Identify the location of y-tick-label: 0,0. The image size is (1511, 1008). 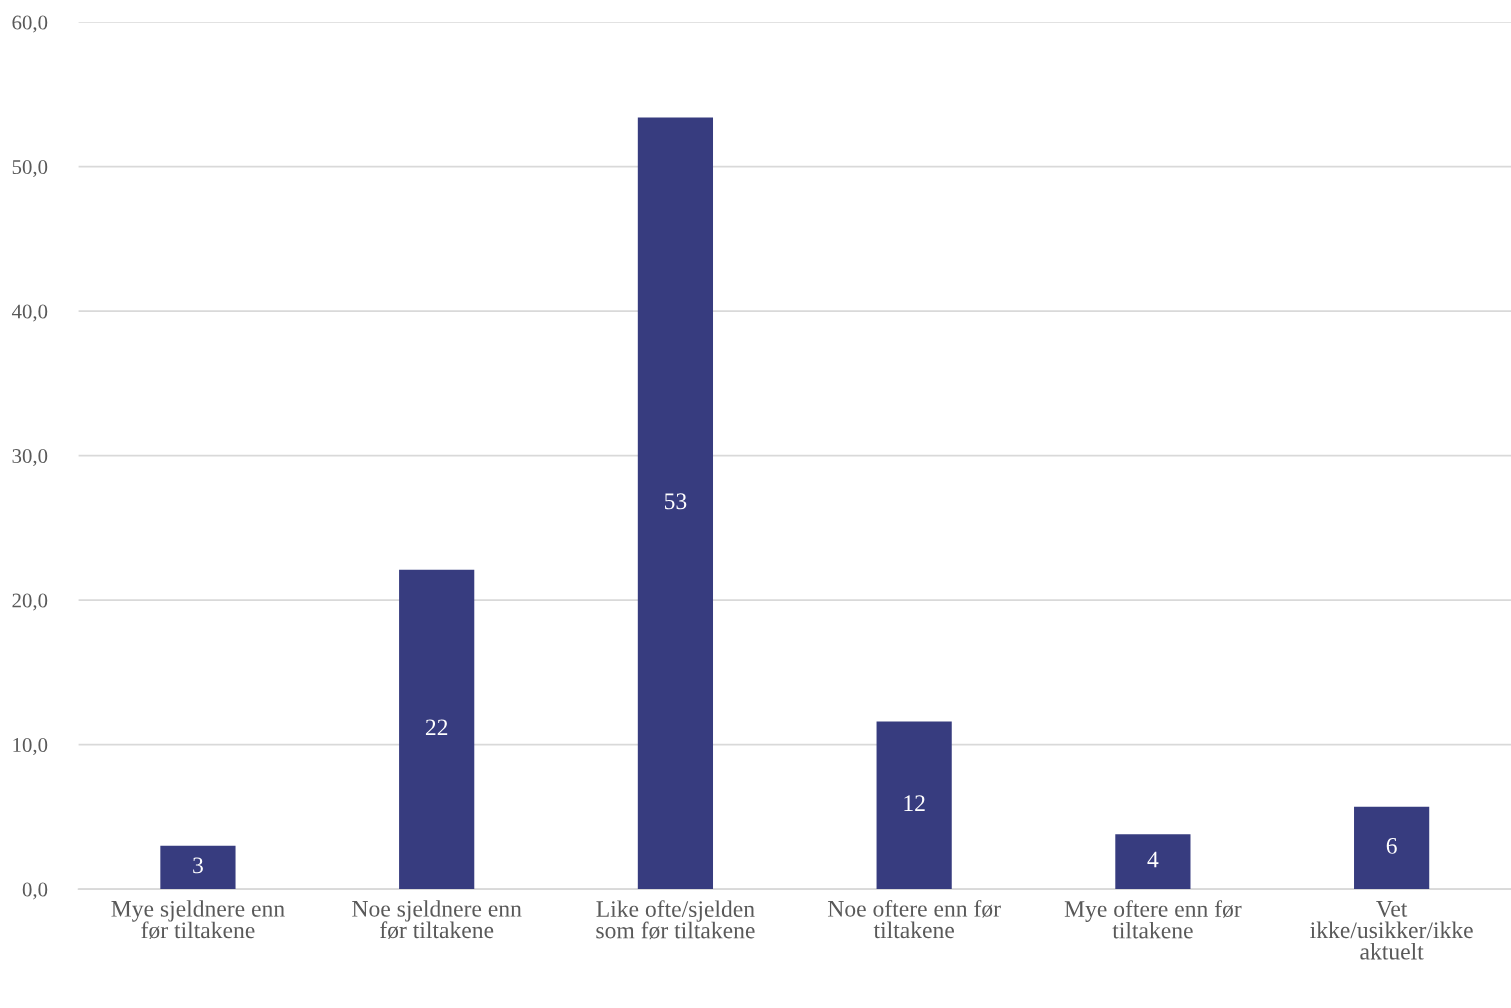
(35, 891).